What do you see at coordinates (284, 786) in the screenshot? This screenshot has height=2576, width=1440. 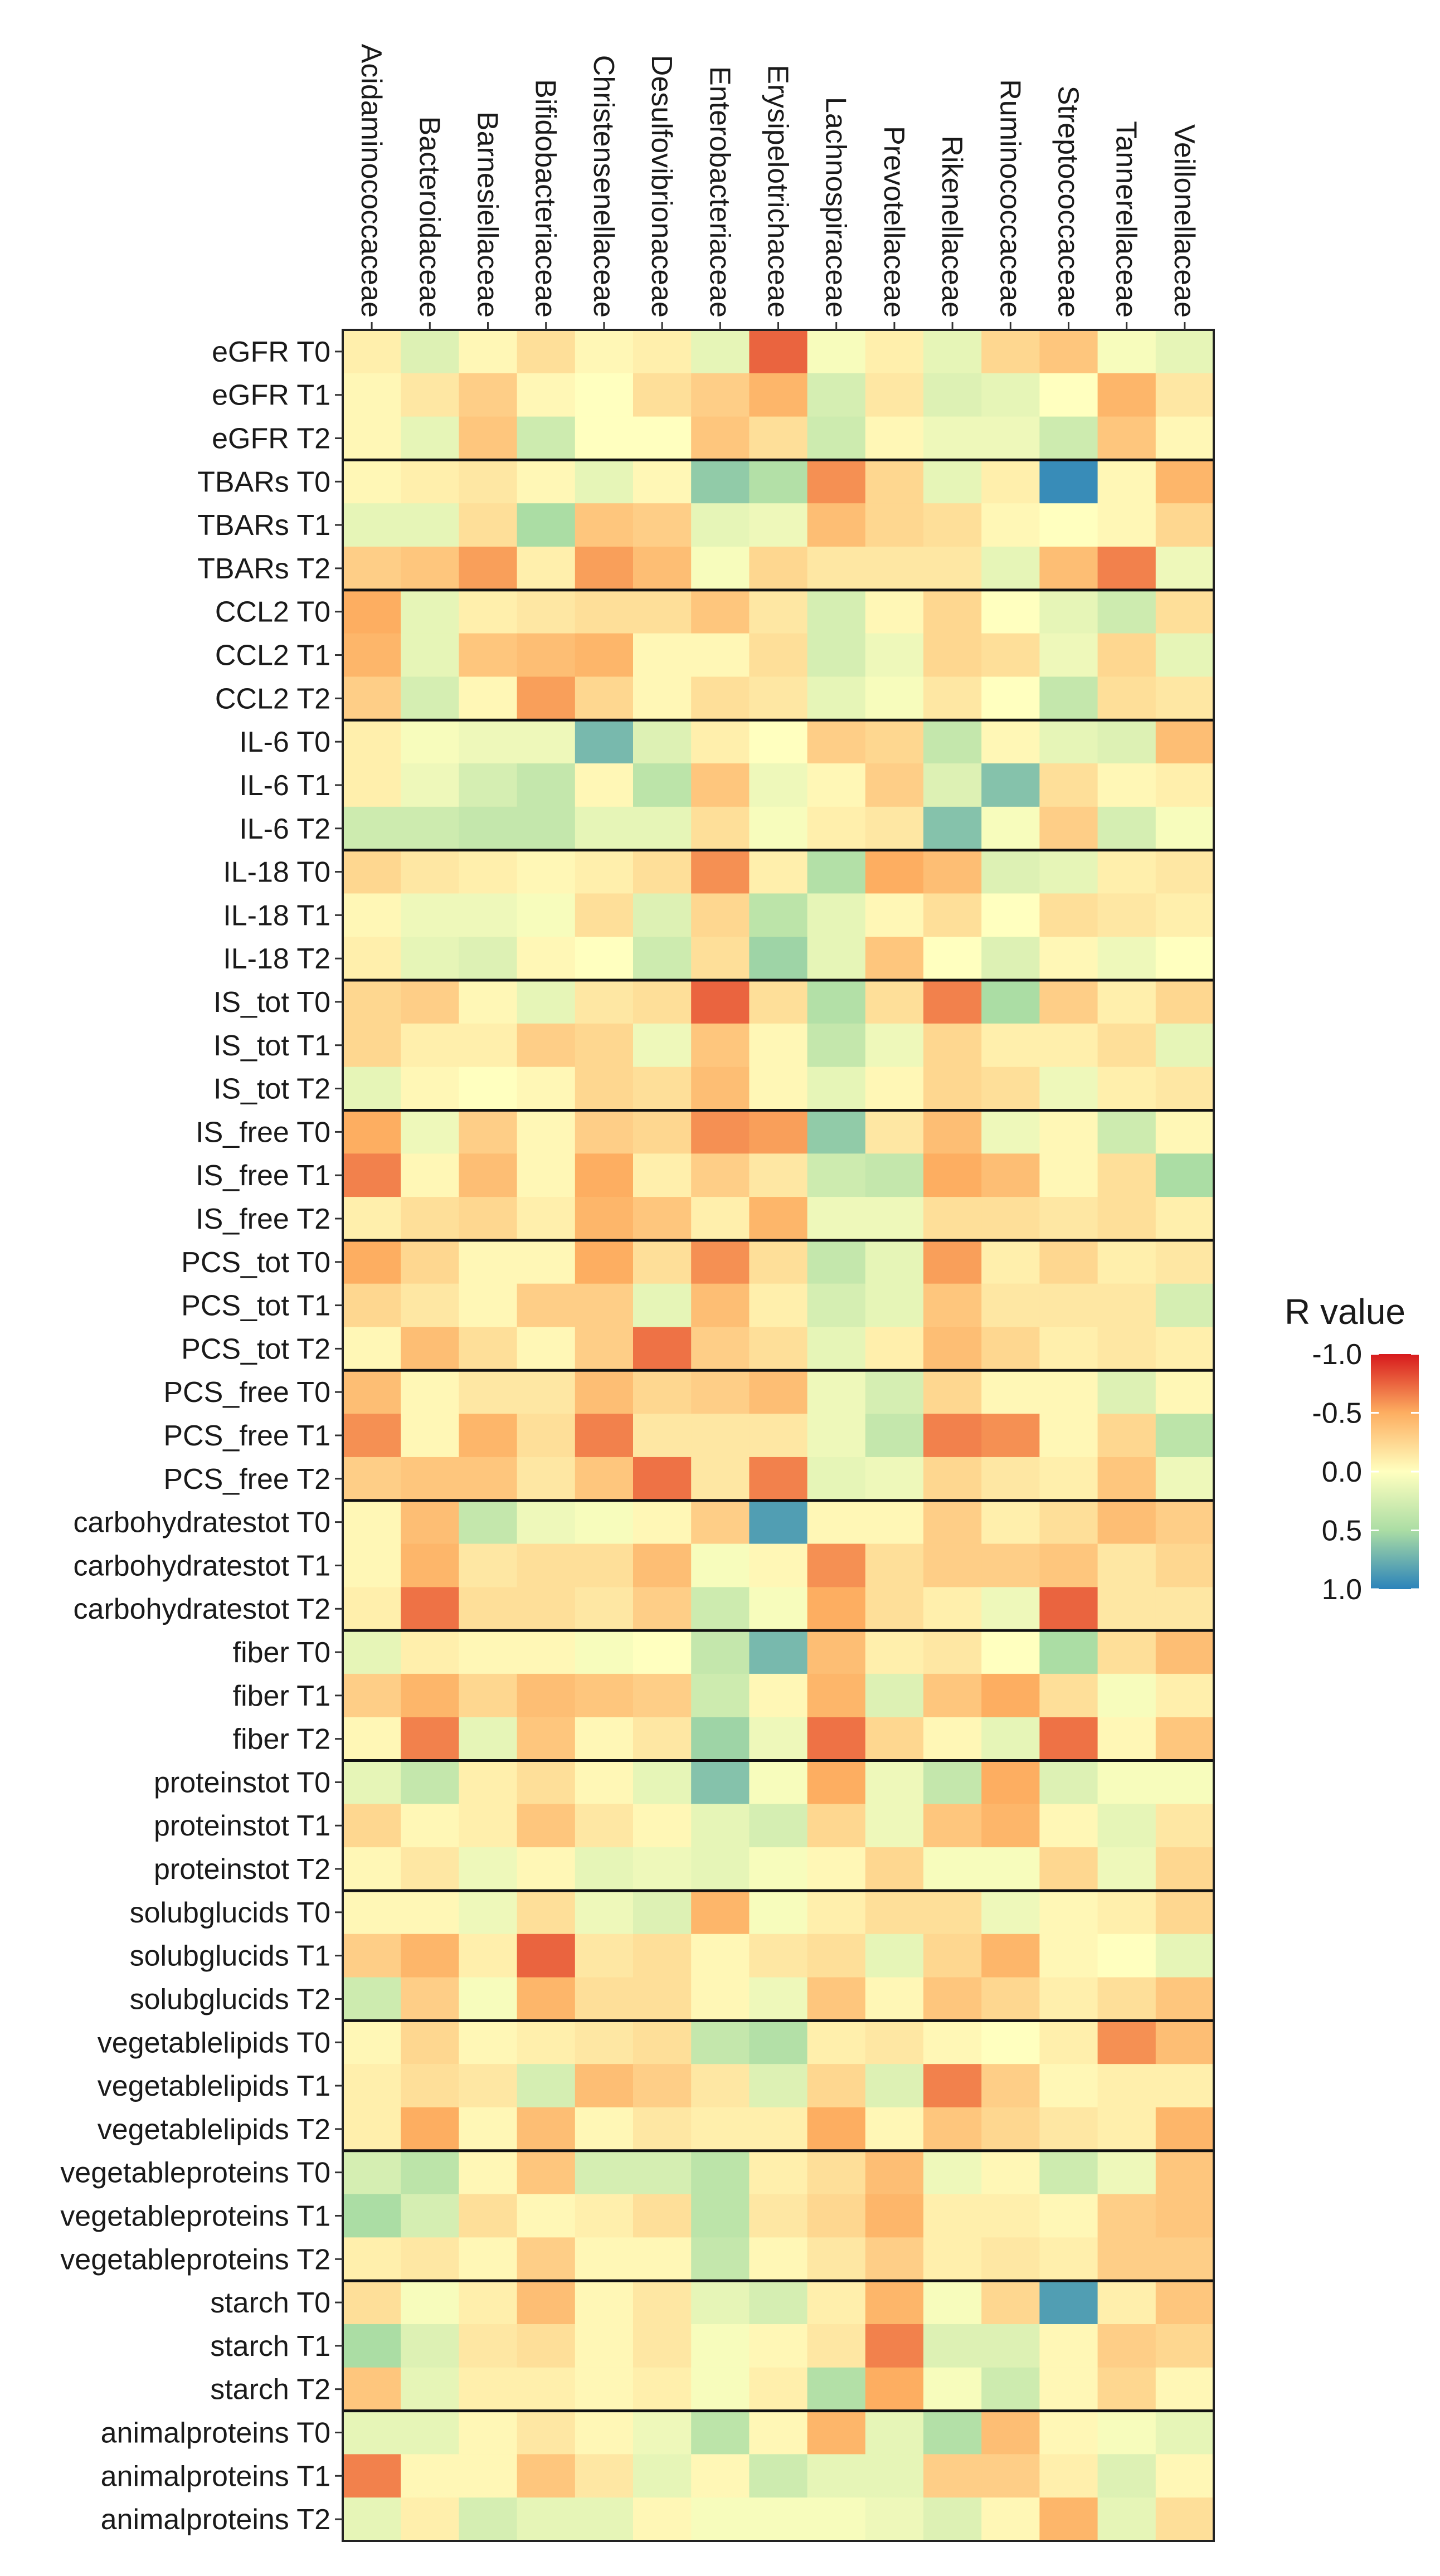 I see `row-label: IL-6 T1` at bounding box center [284, 786].